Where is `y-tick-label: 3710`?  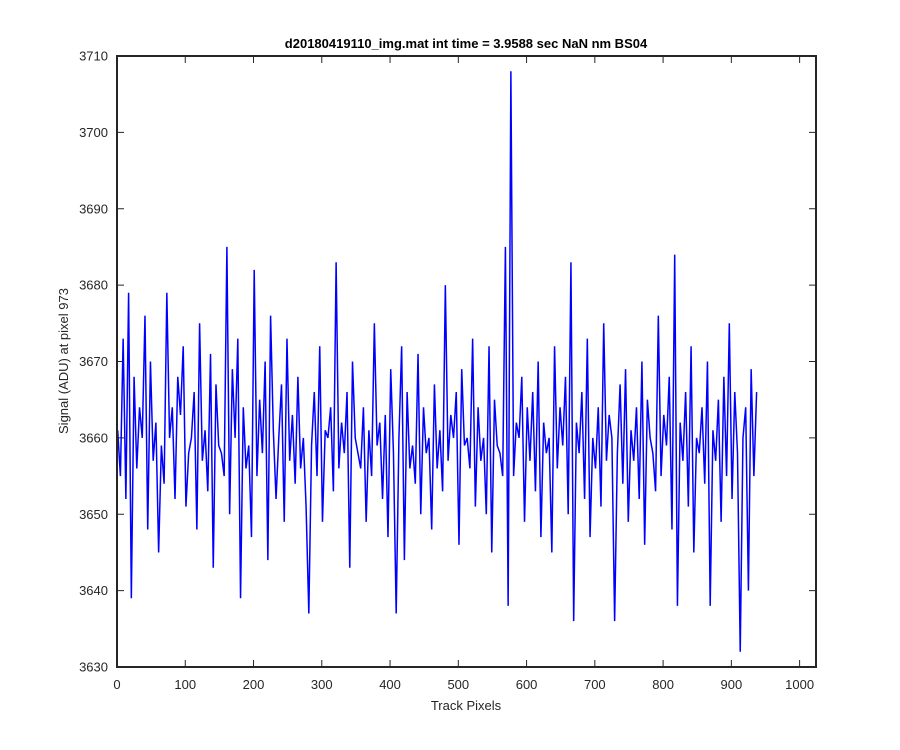 y-tick-label: 3710 is located at coordinates (93, 56).